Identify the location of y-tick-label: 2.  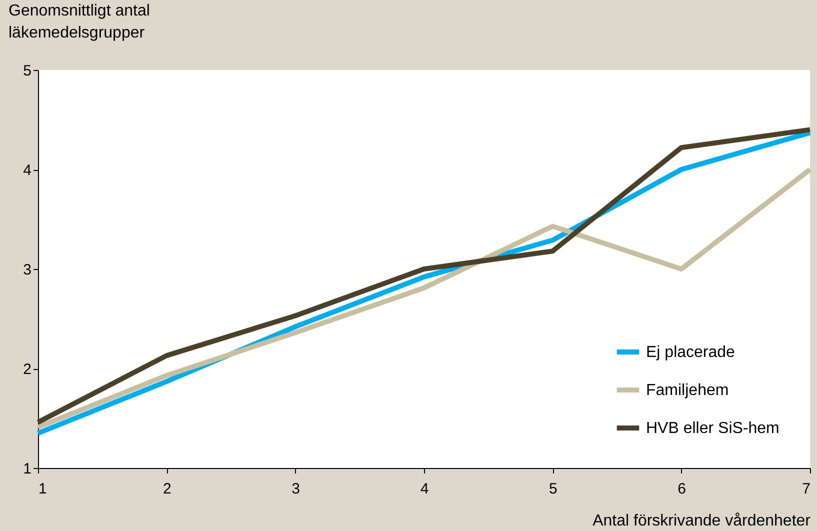
(27, 369).